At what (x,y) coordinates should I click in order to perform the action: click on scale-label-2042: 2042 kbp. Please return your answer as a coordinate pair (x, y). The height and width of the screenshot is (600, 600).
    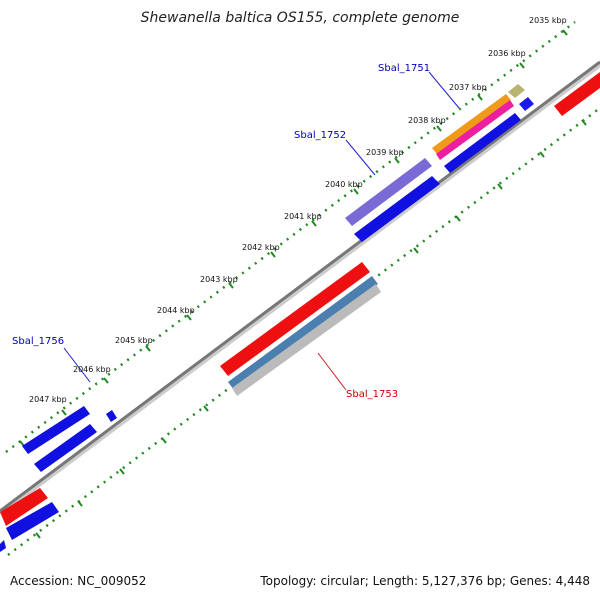
    Looking at the image, I should click on (261, 247).